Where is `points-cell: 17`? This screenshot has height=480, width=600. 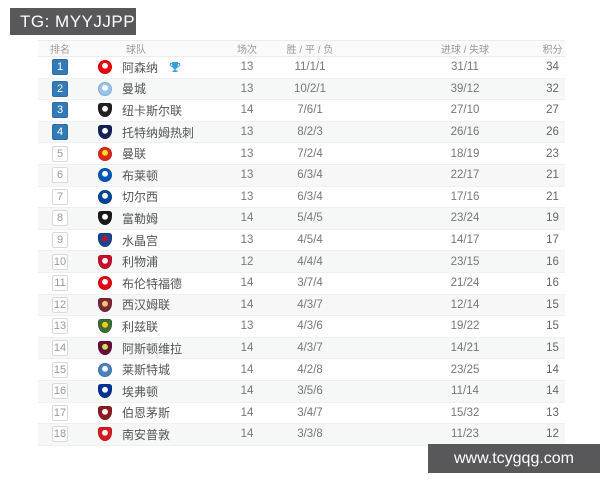
points-cell: 17 is located at coordinates (552, 240).